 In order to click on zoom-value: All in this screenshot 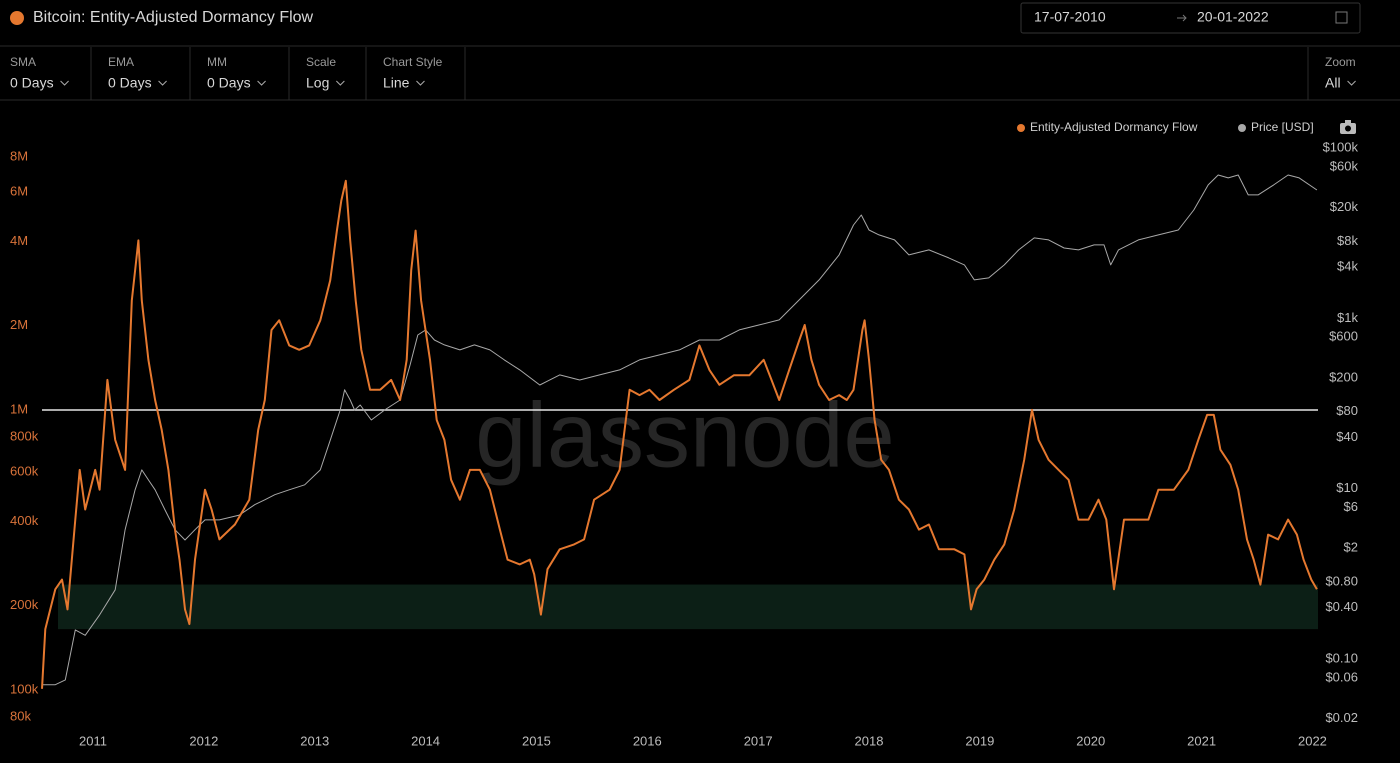, I will do `click(1333, 83)`.